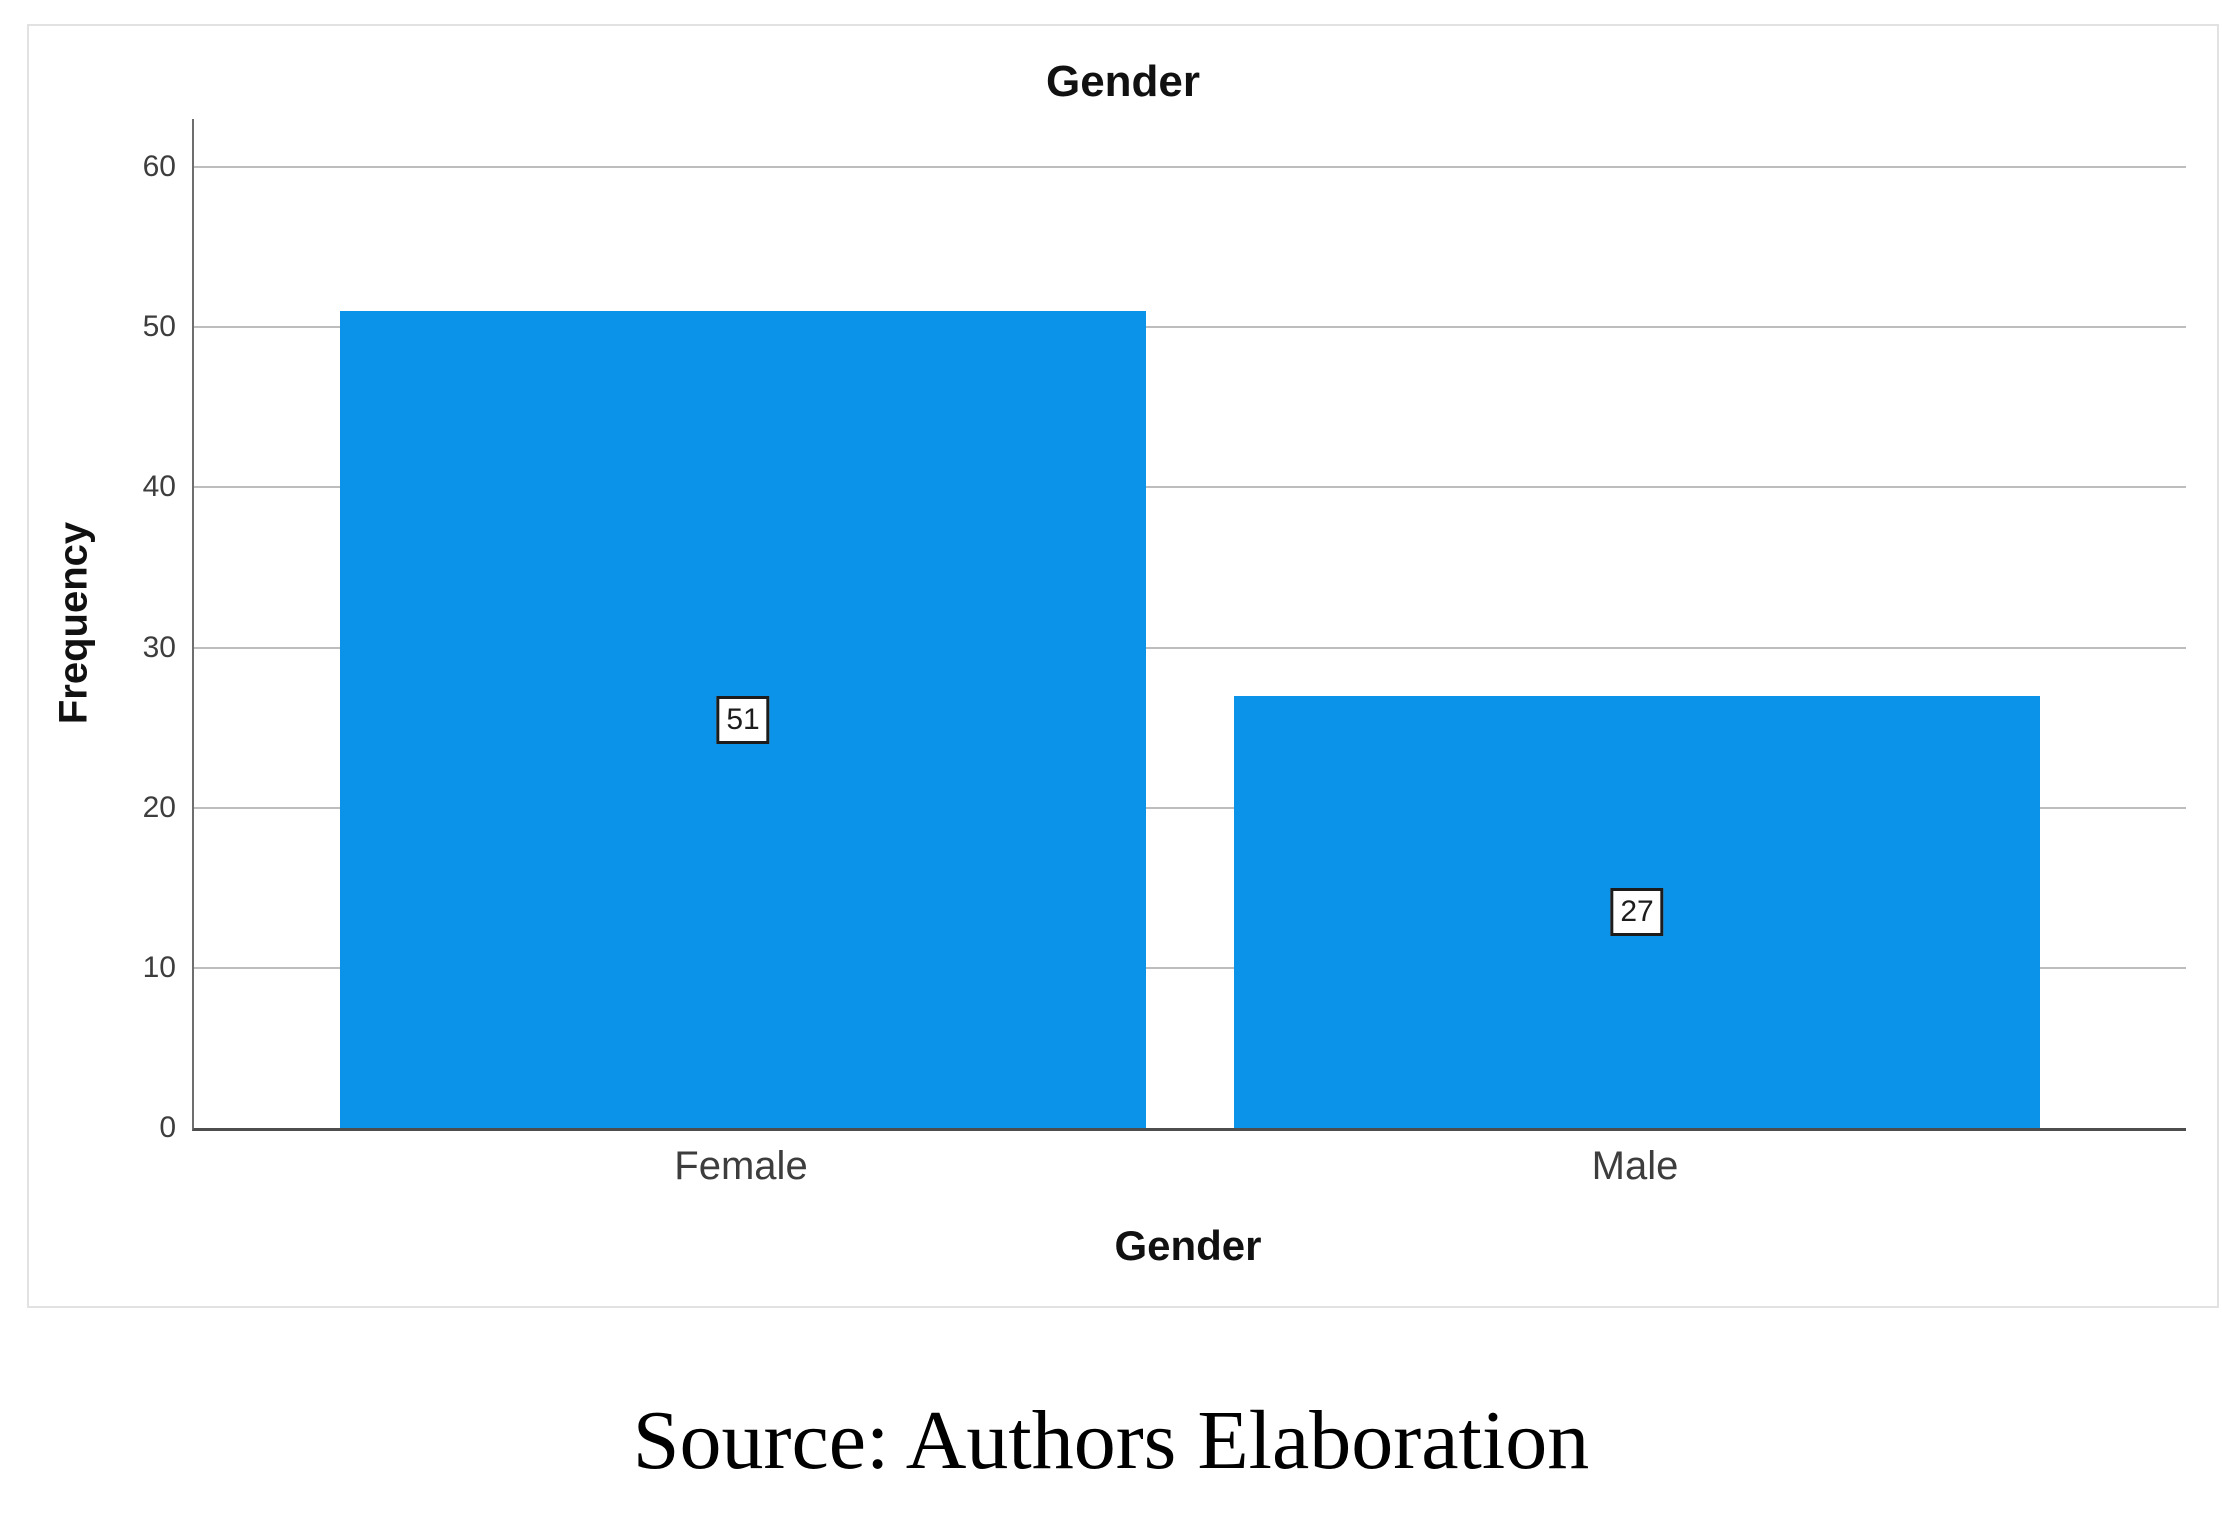 This screenshot has height=1523, width=2222. I want to click on bar-value-label-female: 51, so click(743, 719).